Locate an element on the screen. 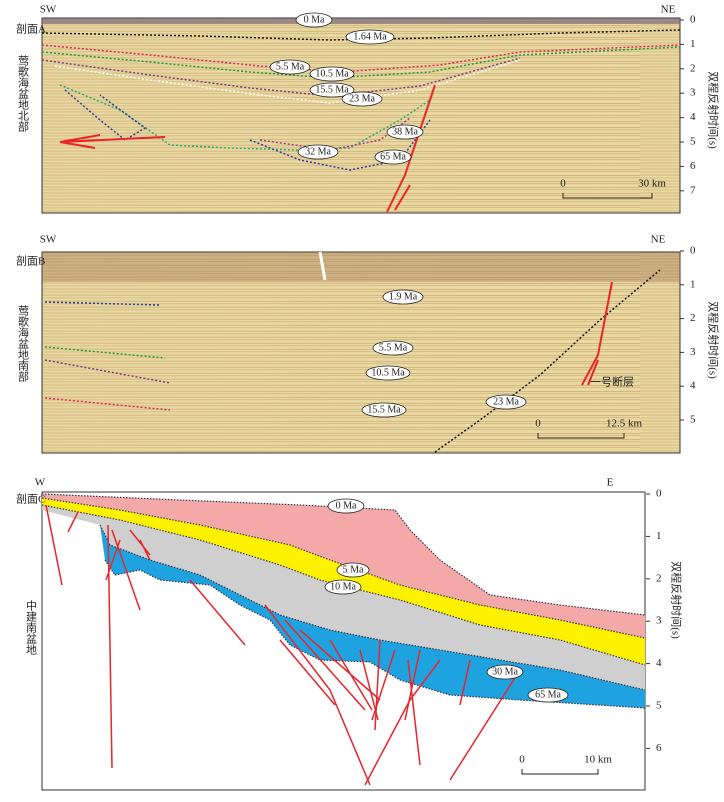 Image resolution: width=724 pixels, height=802 pixels. age-label: 0 Ma is located at coordinates (346, 505).